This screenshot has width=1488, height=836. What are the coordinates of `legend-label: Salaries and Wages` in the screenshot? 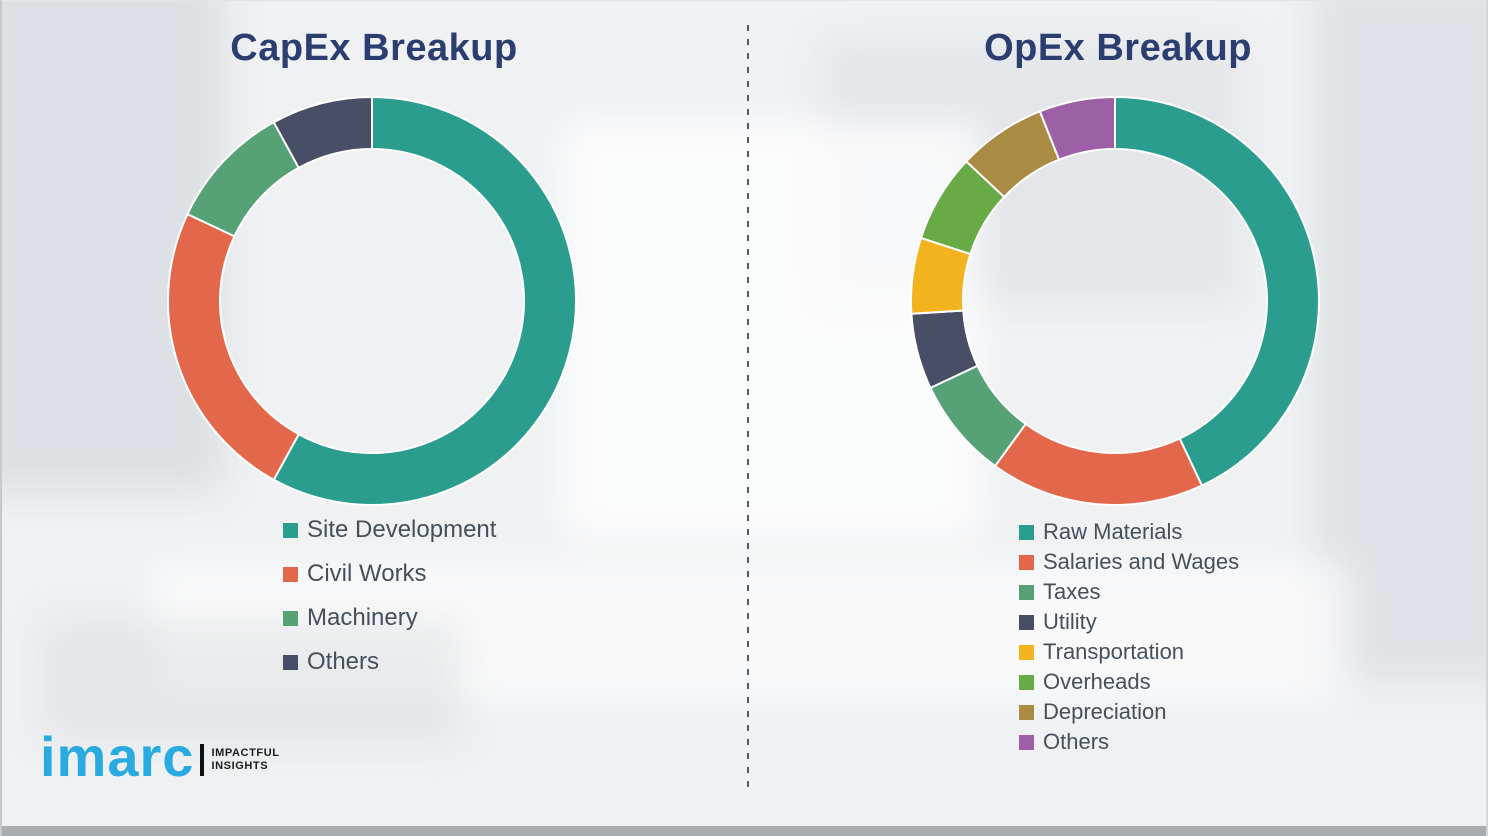 It's located at (1141, 561).